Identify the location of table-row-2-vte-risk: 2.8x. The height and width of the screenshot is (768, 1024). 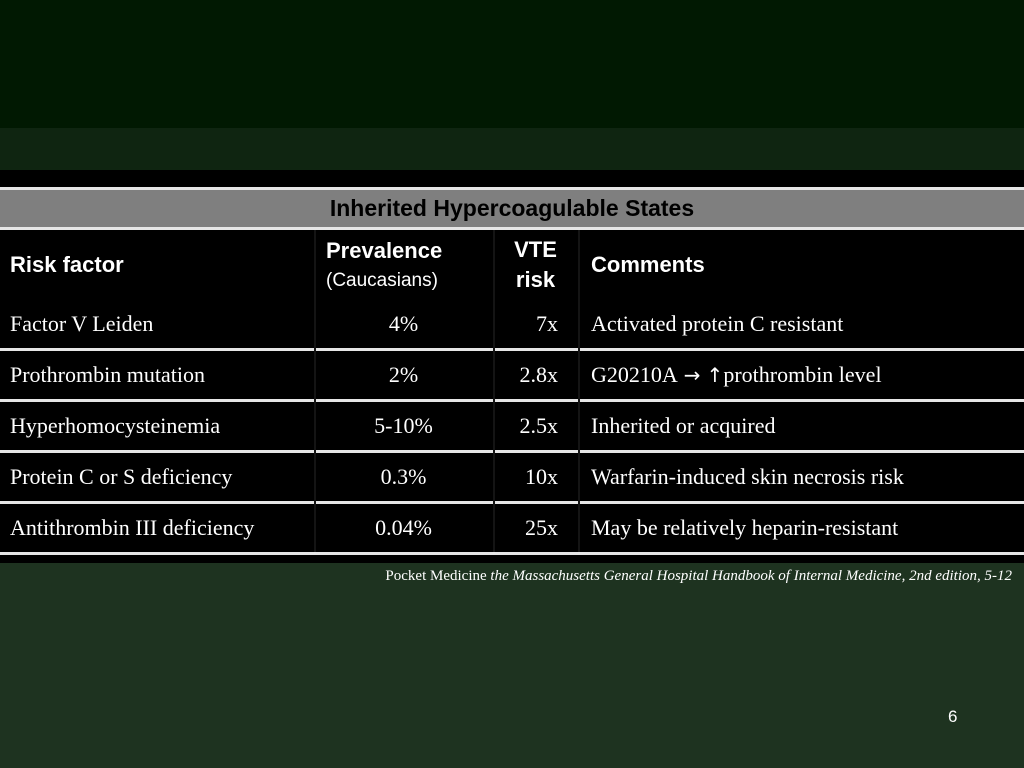
(535, 375).